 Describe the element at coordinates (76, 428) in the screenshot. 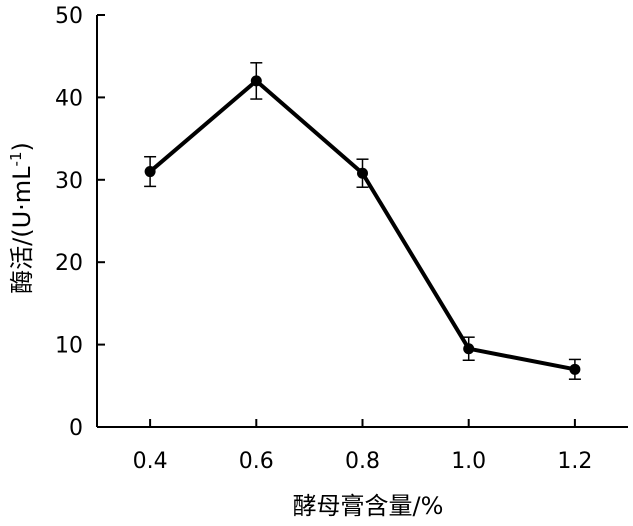

I see `y-tick-label: 0` at that location.